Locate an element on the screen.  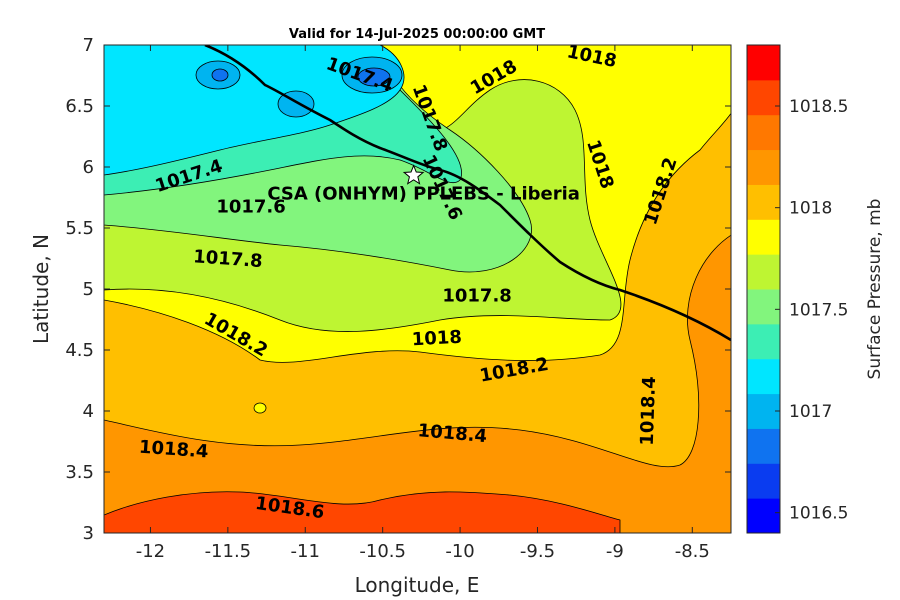
low-cell-north-core is located at coordinates (374, 77).